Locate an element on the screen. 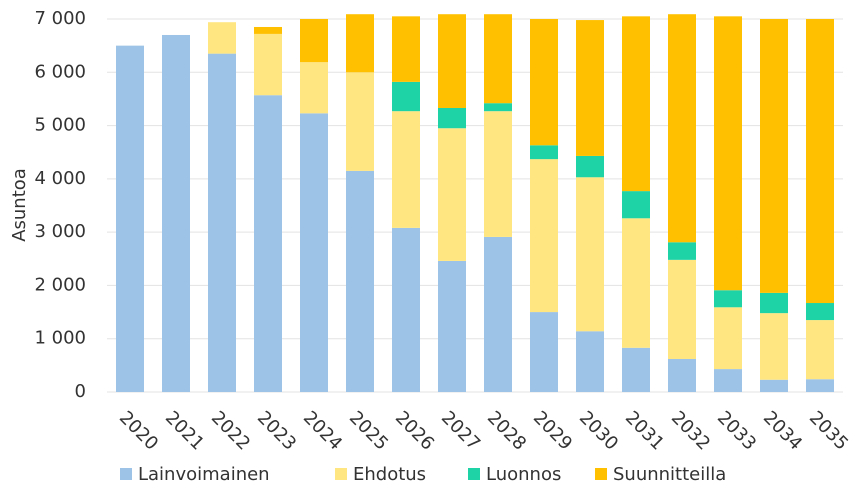 The height and width of the screenshot is (490, 861). y-tick-label: 1 000 is located at coordinates (60, 338).